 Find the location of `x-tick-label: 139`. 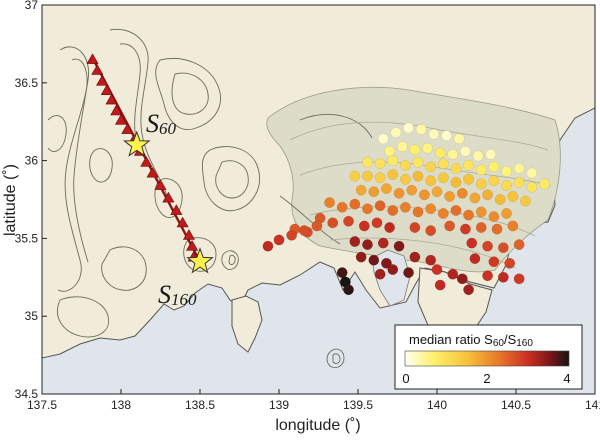

x-tick-label: 139 is located at coordinates (279, 405).